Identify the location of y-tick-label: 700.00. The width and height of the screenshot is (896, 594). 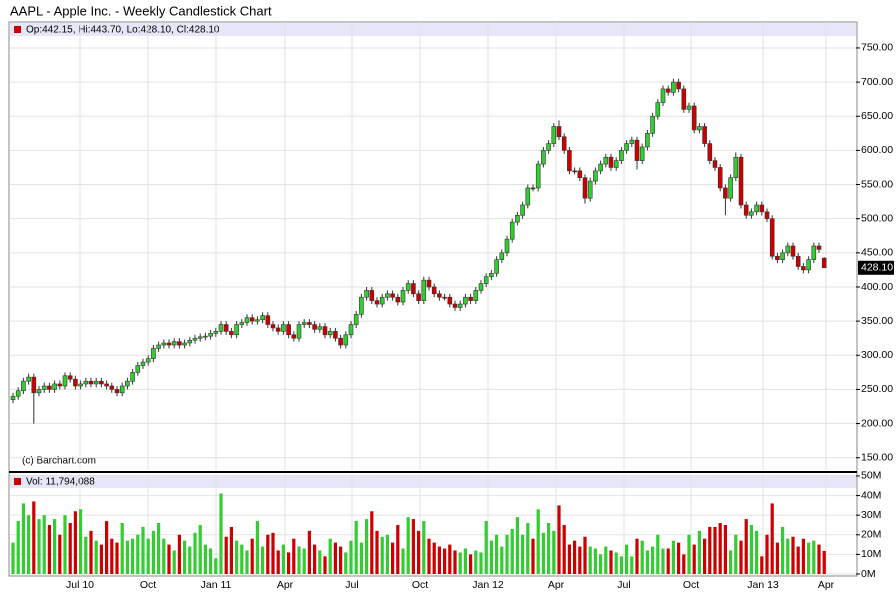
(877, 82).